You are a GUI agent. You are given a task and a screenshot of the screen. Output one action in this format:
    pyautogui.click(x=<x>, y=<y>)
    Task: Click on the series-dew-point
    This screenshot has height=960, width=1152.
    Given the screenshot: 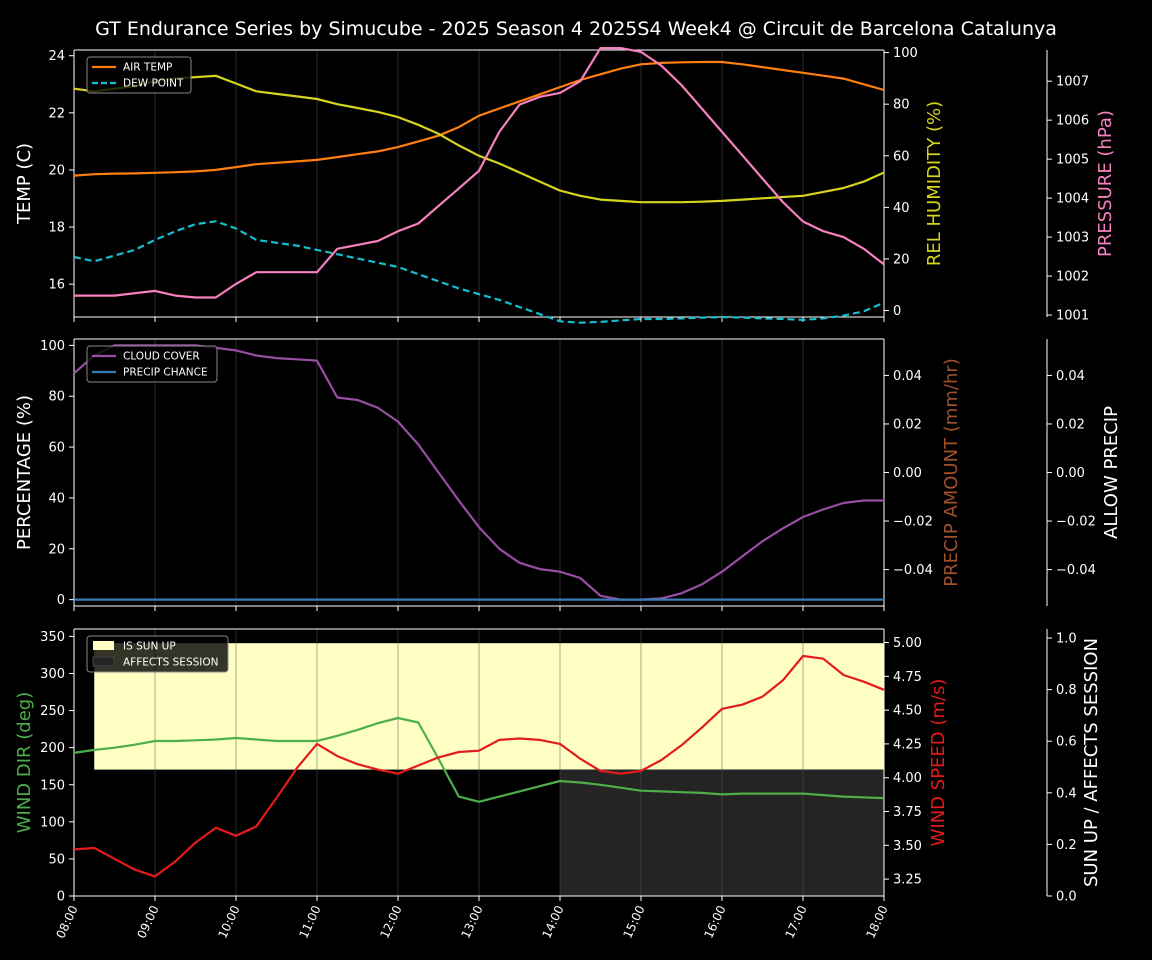 What is the action you would take?
    pyautogui.click(x=479, y=272)
    